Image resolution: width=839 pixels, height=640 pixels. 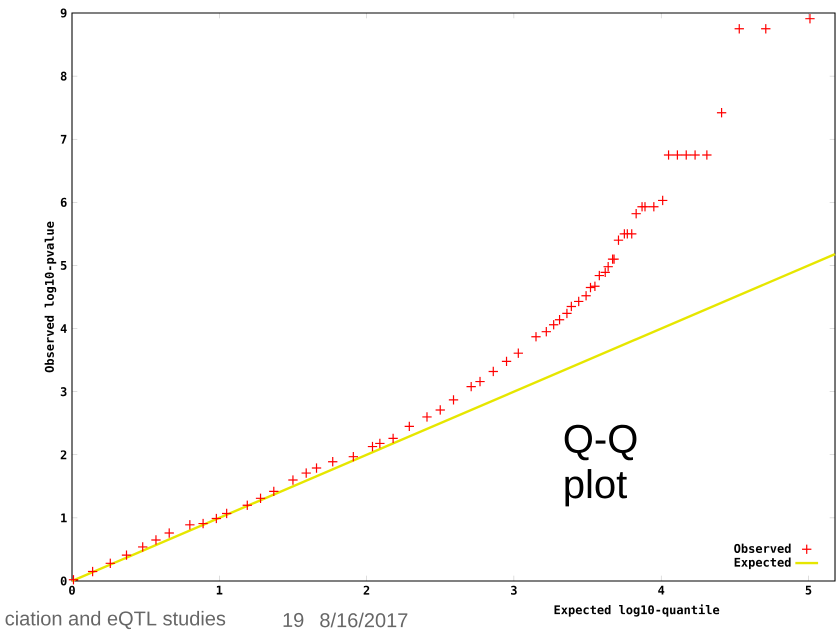 What do you see at coordinates (661, 590) in the screenshot?
I see `x-tick-label: 4` at bounding box center [661, 590].